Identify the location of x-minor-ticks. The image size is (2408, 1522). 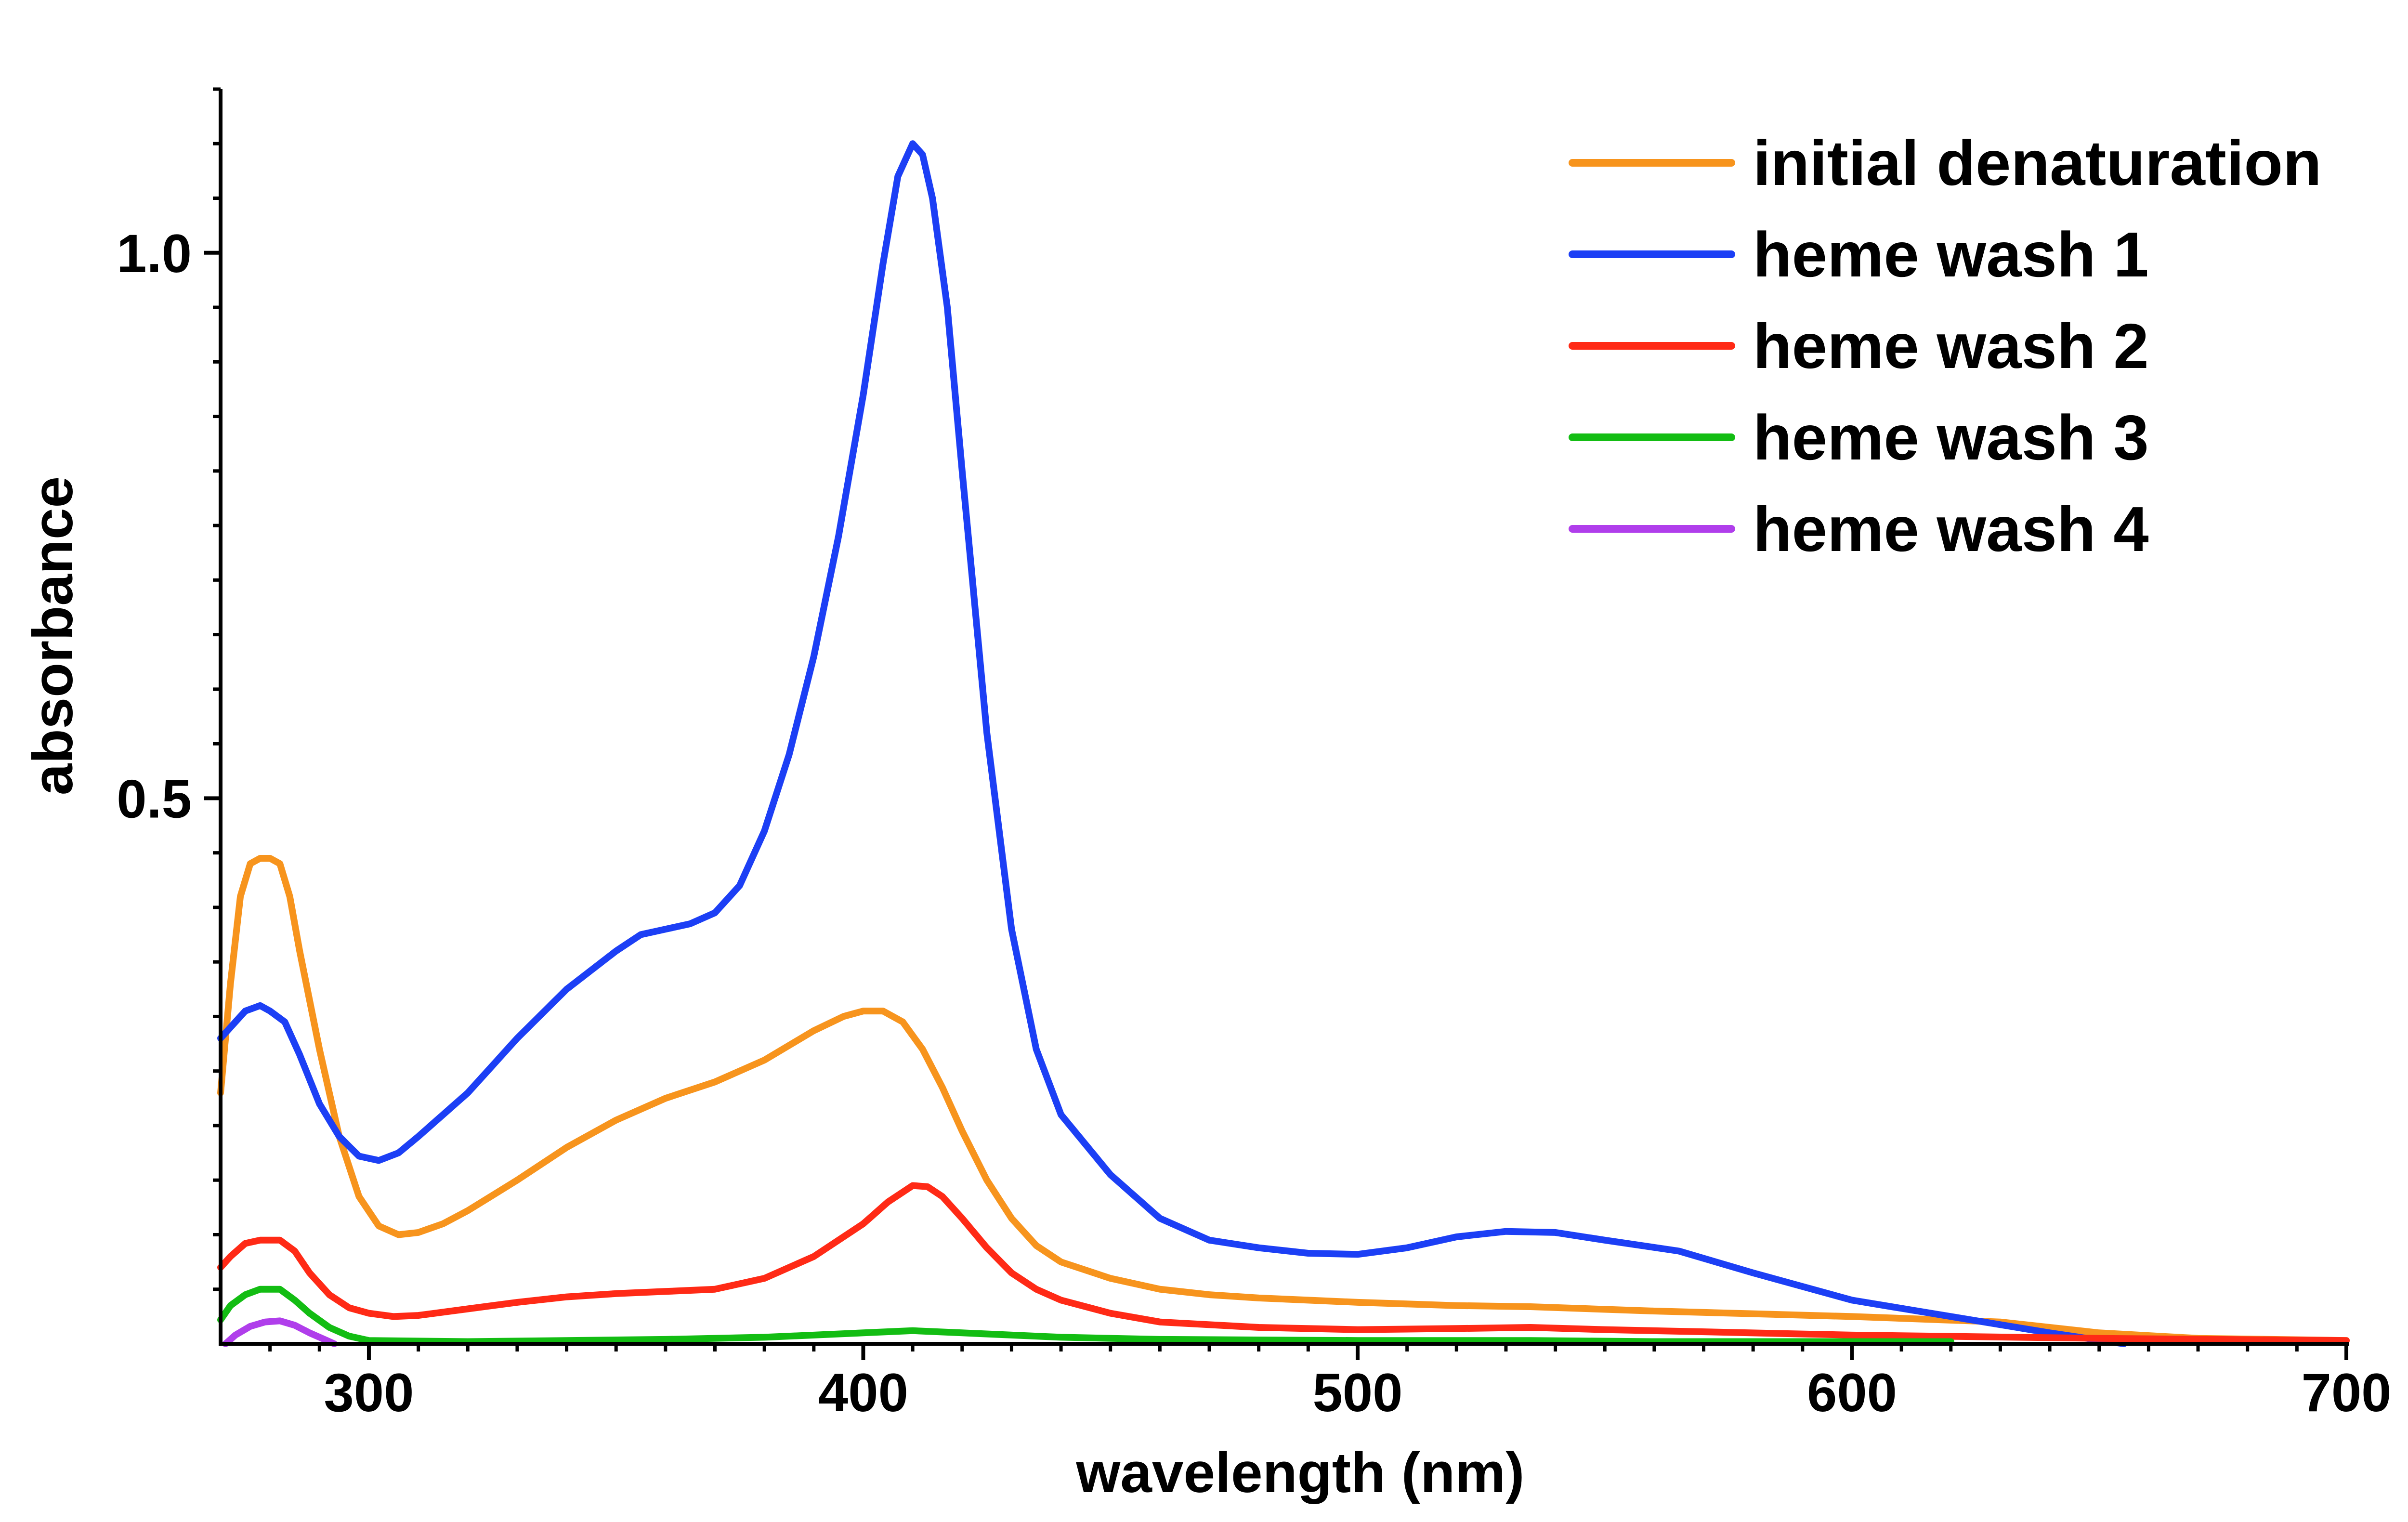
(1283, 1347).